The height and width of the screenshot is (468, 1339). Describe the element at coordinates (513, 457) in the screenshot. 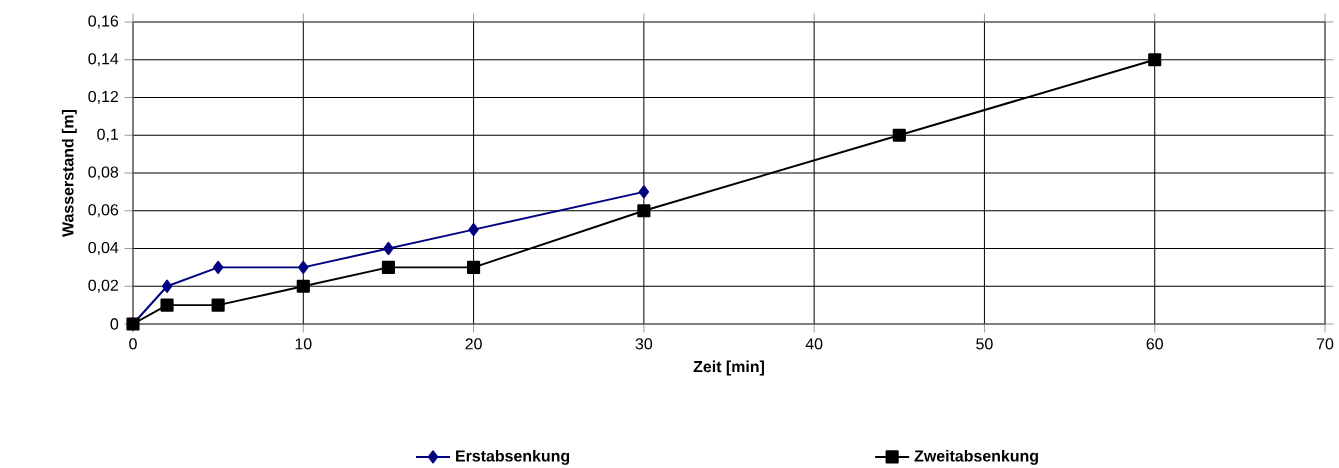

I see `legend-label: Erstabsenkung` at that location.